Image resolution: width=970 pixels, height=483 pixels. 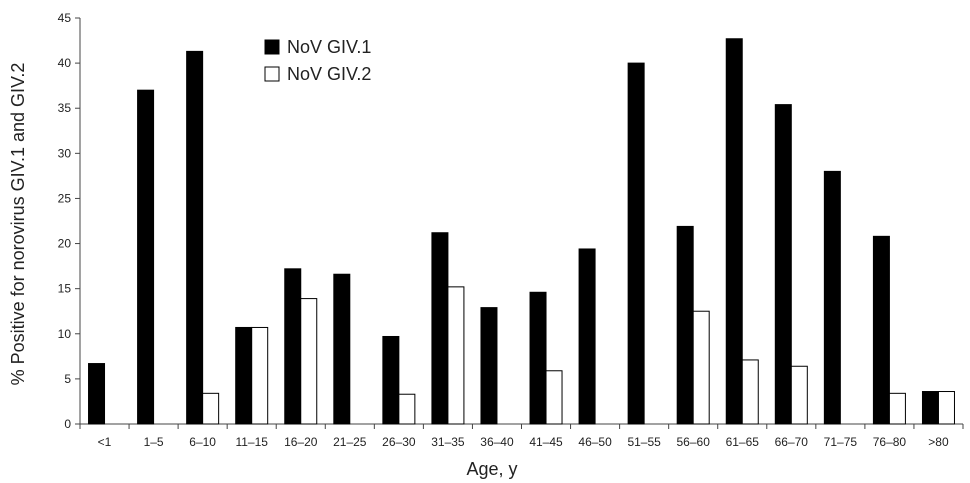 What do you see at coordinates (67, 379) in the screenshot?
I see `y-tick-label: 5` at bounding box center [67, 379].